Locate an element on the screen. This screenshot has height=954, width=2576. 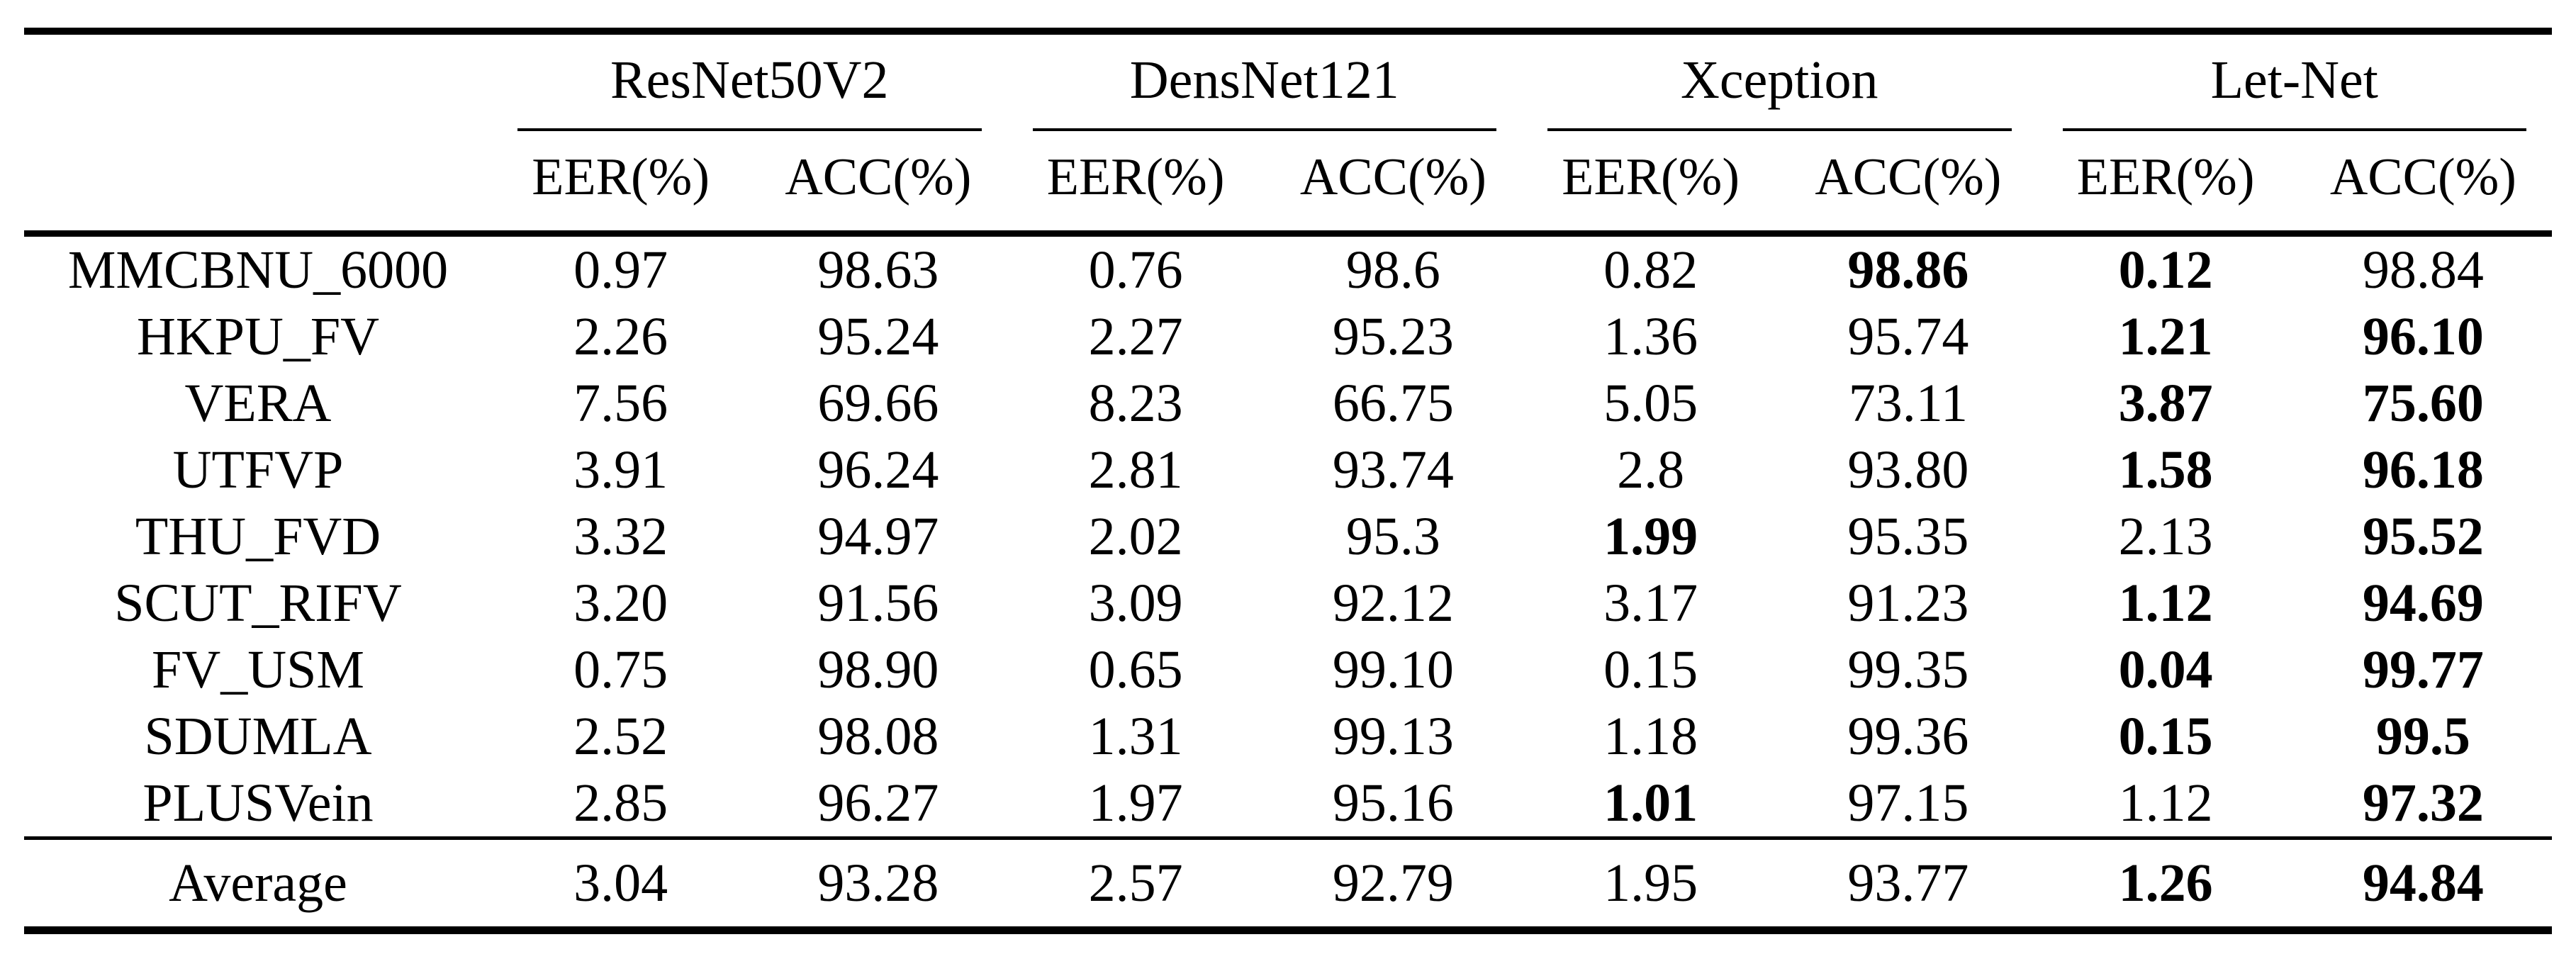
dataset-label: VERA is located at coordinates (258, 403).